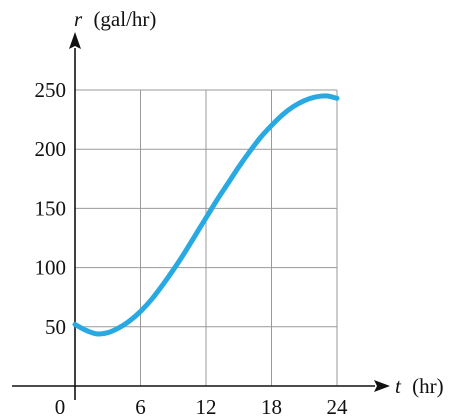 Image resolution: width=460 pixels, height=419 pixels. Describe the element at coordinates (382, 386) in the screenshot. I see `x-axis-arrowhead` at that location.